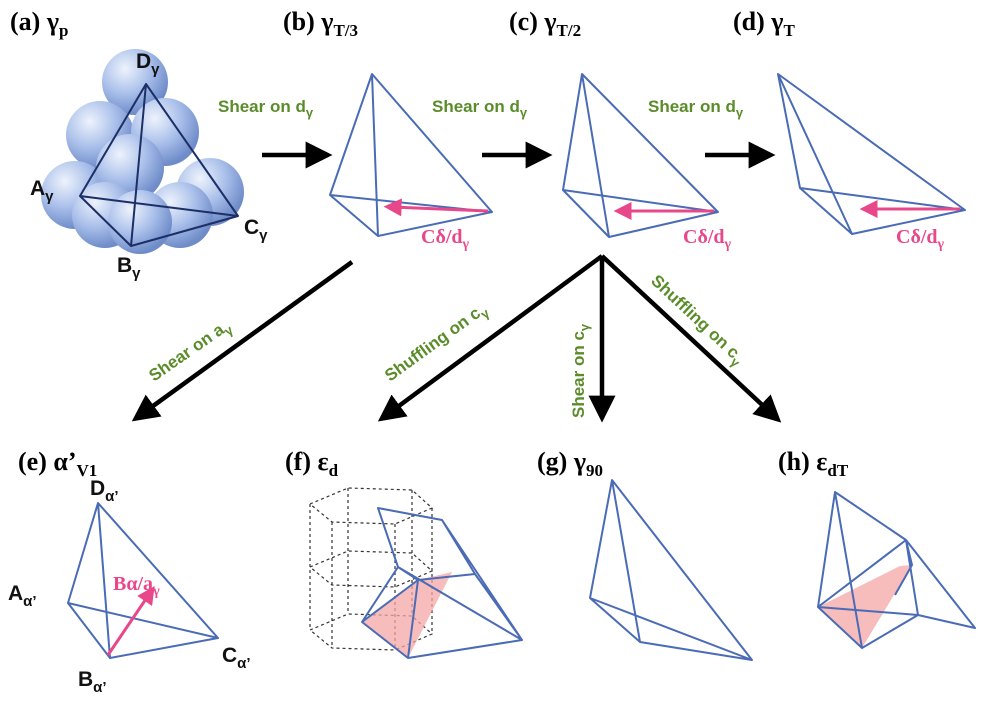 Image resolution: width=981 pixels, height=702 pixels. What do you see at coordinates (39, 23) in the screenshot?
I see `panel-label-a: (a) γp` at bounding box center [39, 23].